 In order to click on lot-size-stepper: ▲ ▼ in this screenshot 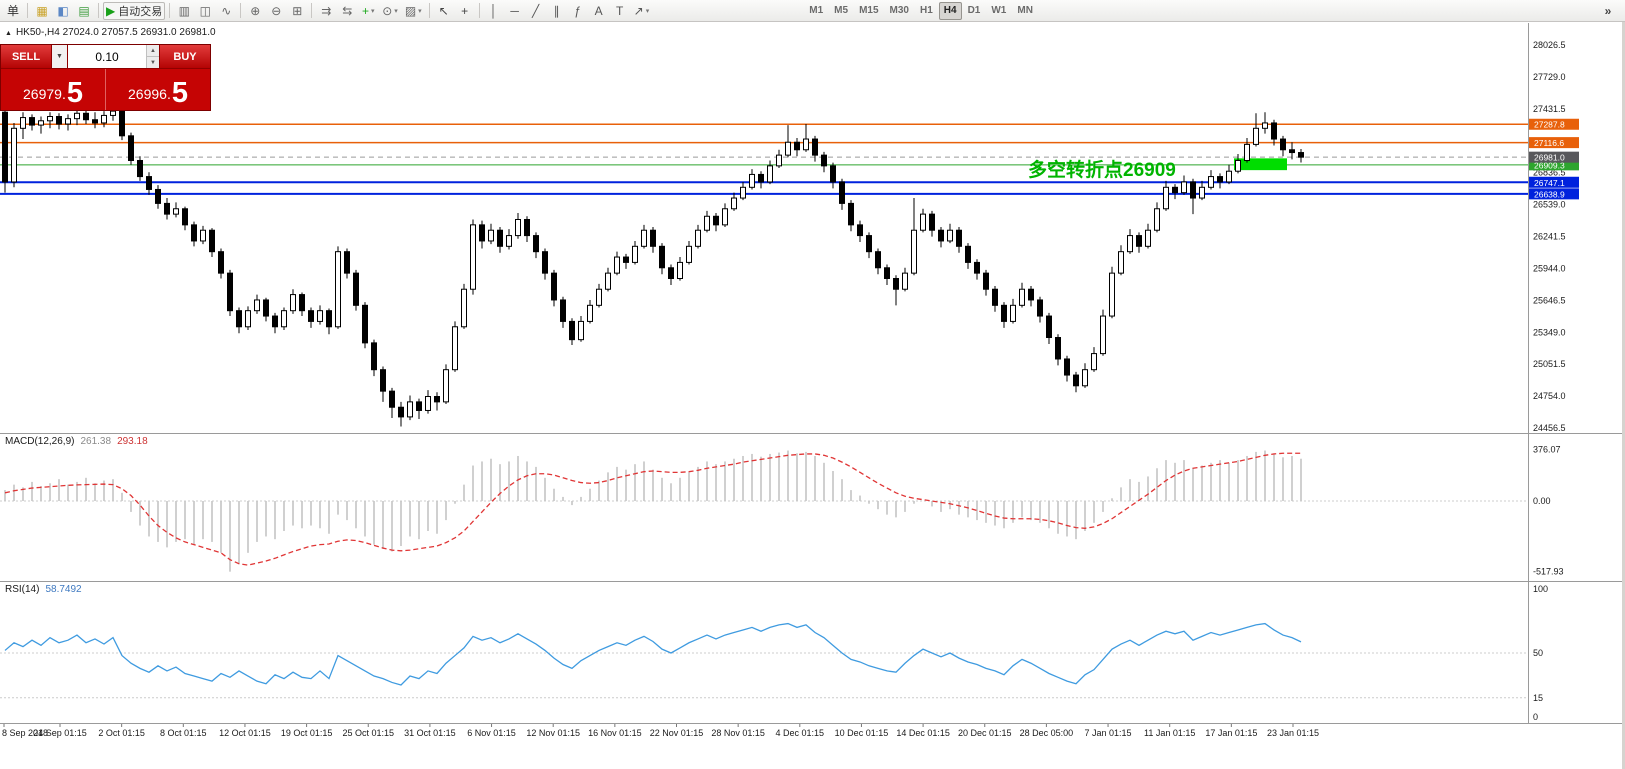, I will do `click(152, 56)`.